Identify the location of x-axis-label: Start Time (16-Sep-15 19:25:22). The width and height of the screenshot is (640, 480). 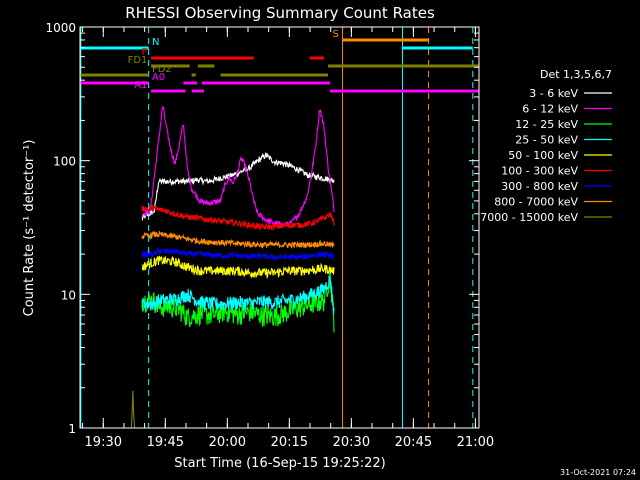
(279, 463).